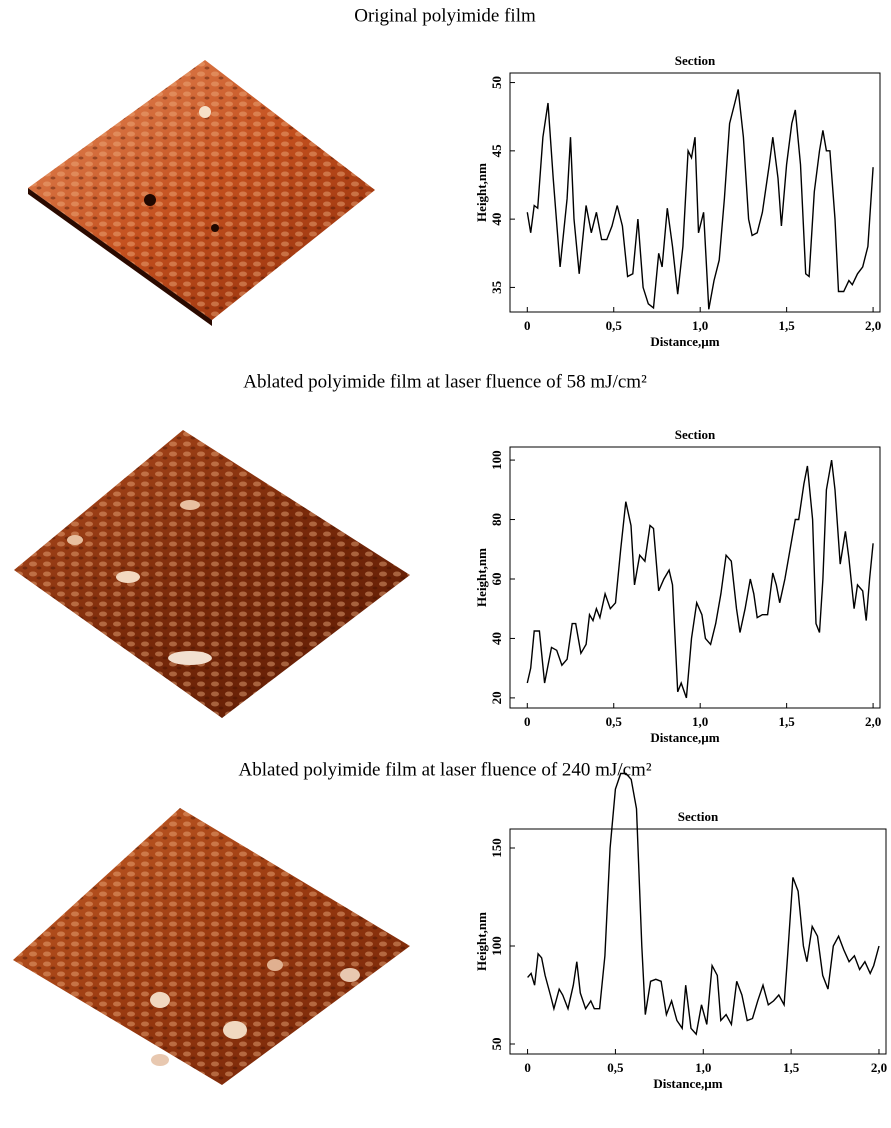 This screenshot has height=1128, width=891. What do you see at coordinates (445, 15) in the screenshot?
I see `panel-caption: Original polyimide film` at bounding box center [445, 15].